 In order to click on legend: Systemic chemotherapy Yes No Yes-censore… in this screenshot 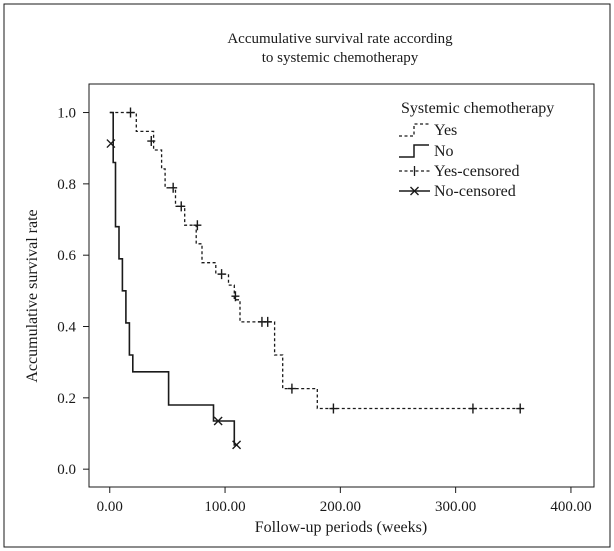, I will do `click(476, 150)`.